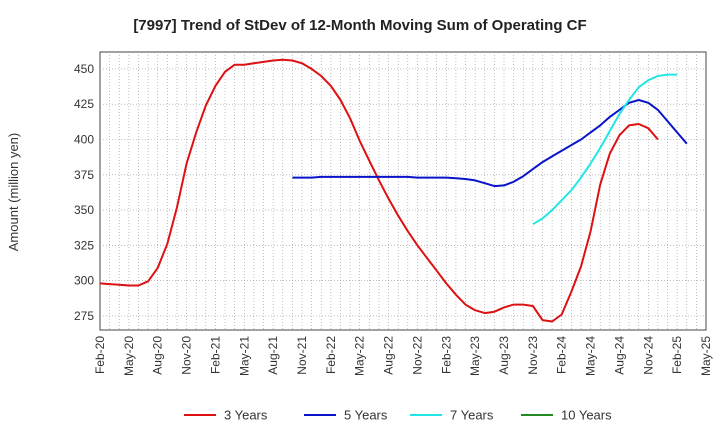  What do you see at coordinates (215, 355) in the screenshot?
I see `x-tick-label: Feb-21` at bounding box center [215, 355].